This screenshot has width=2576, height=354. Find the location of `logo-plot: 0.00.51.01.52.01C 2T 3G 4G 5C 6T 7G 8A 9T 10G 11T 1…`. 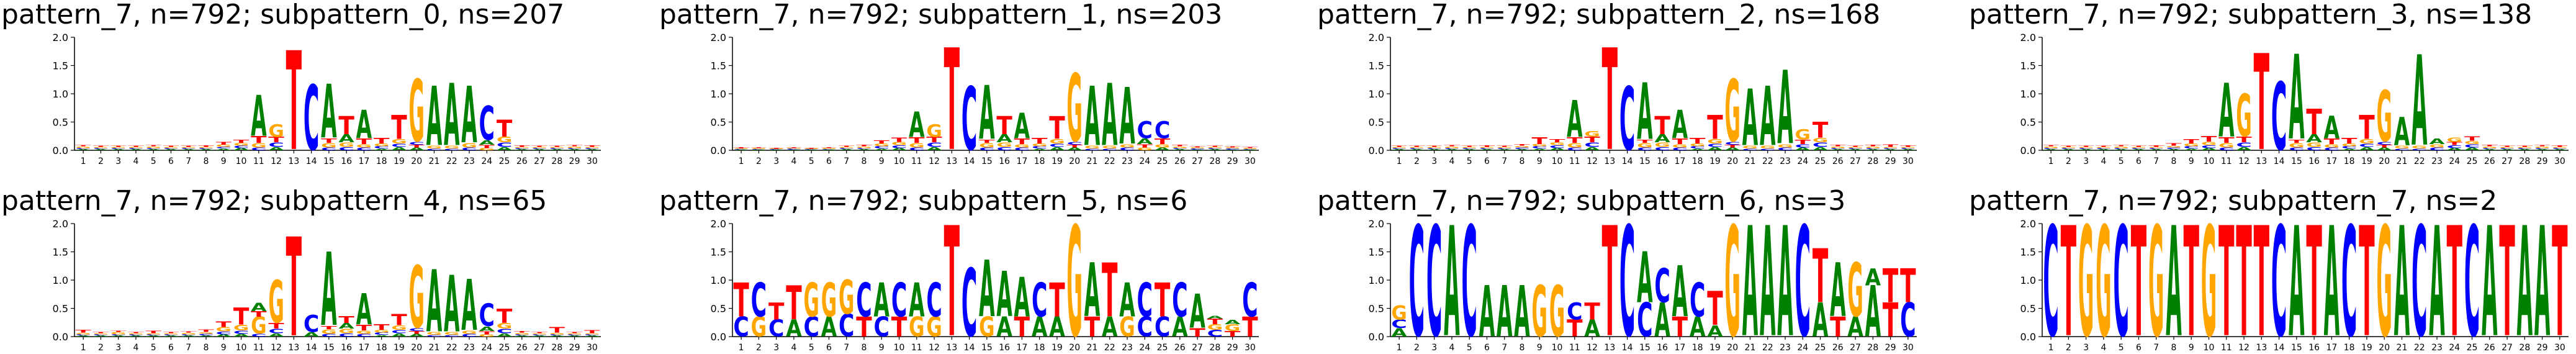

logo-plot: 0.00.51.01.52.01C 2T 3G 4G 5C 6T 7G 8A 9T 10G 11T 1… is located at coordinates (2294, 286).